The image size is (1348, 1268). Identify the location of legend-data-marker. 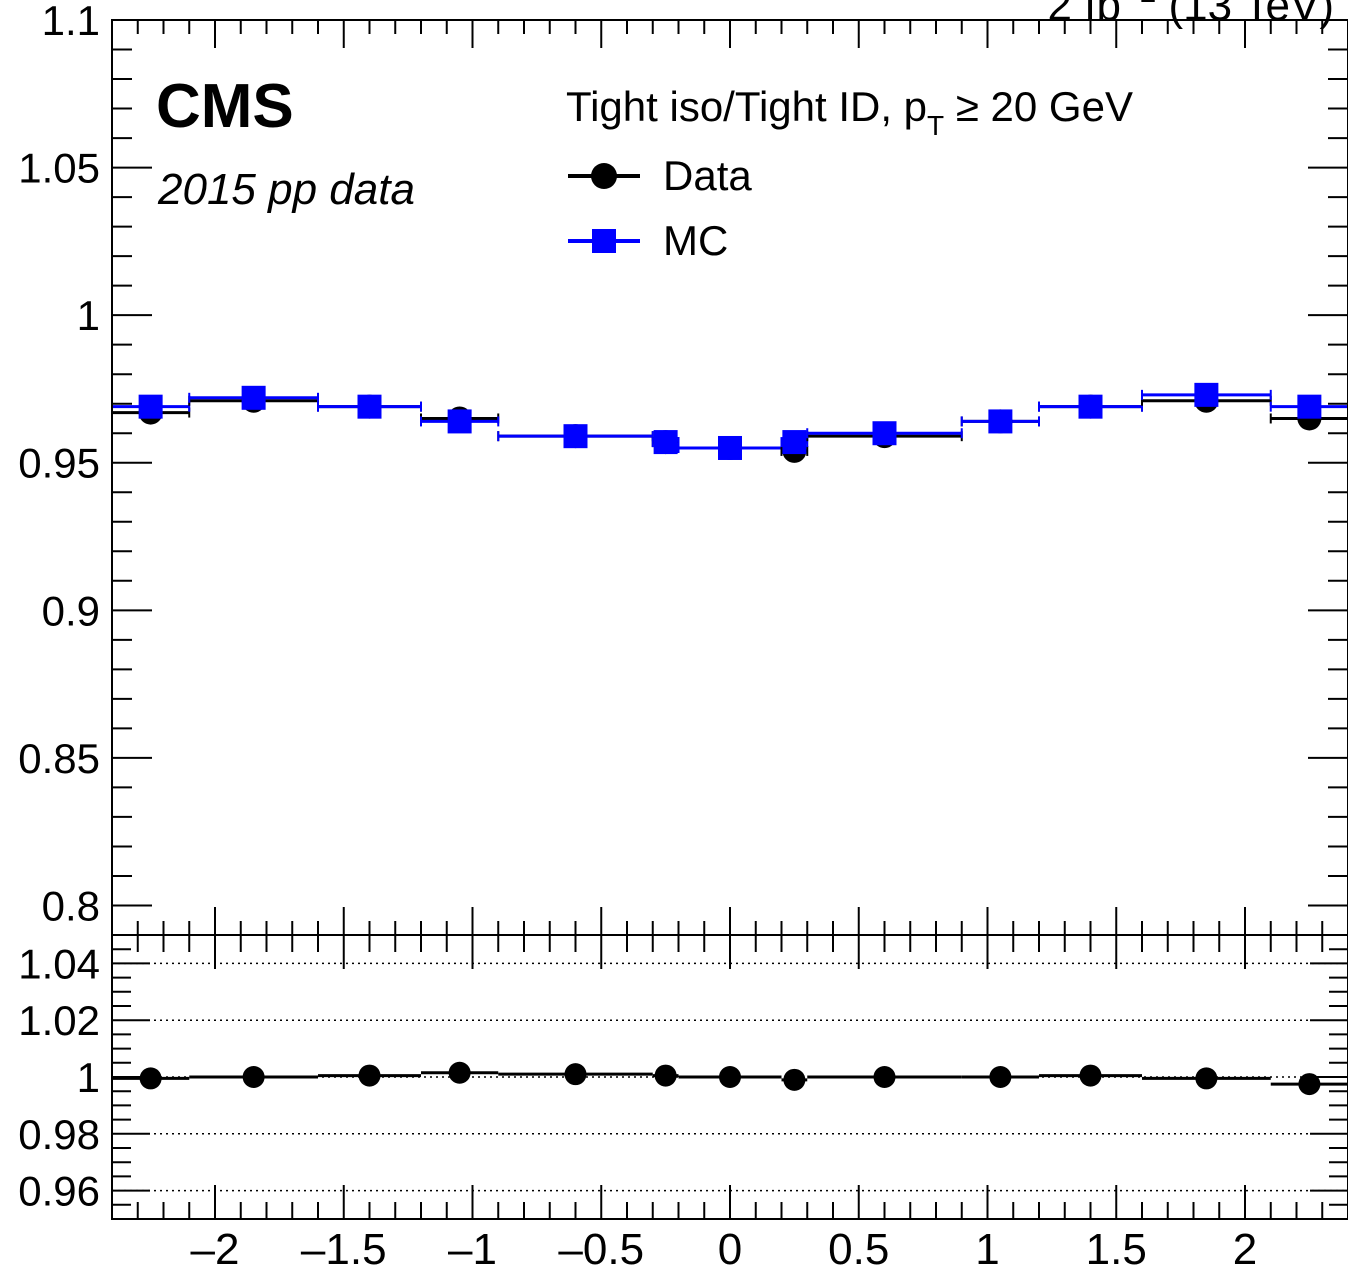
(604, 176).